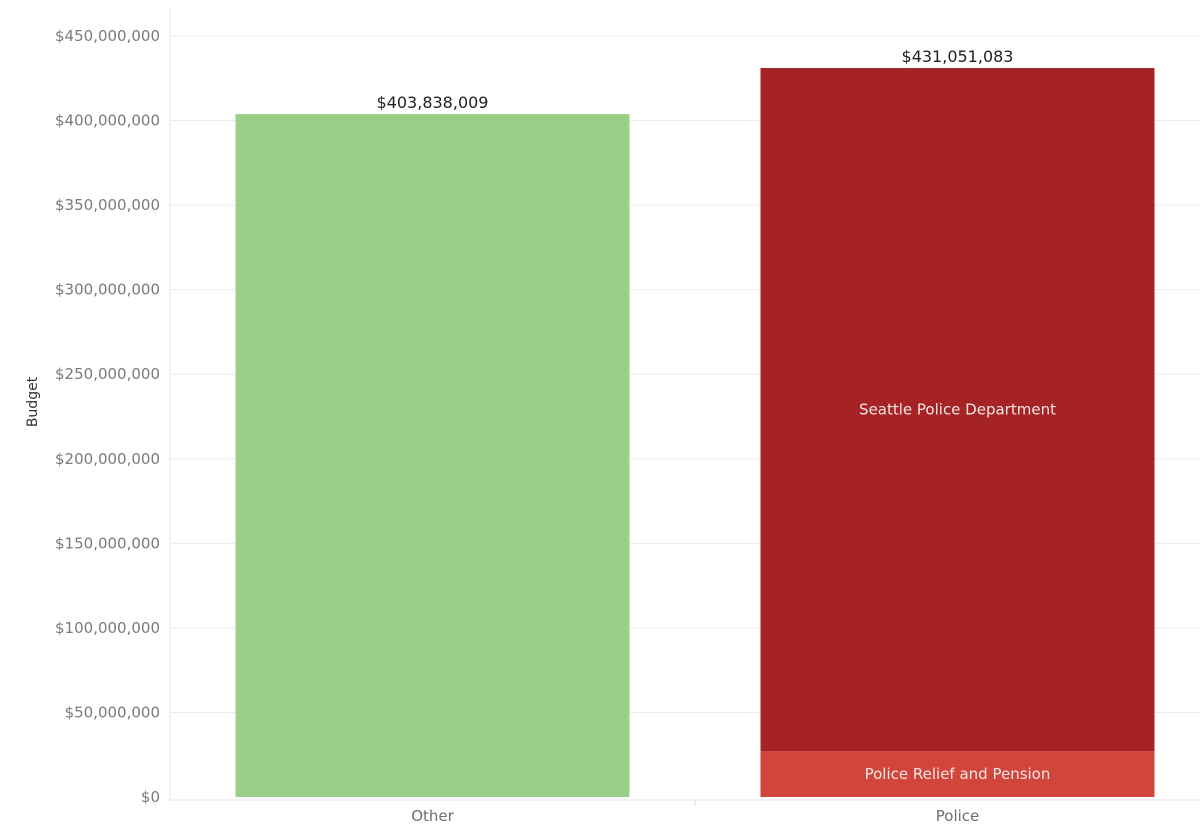 The width and height of the screenshot is (1200, 835). I want to click on segment-label: Seattle Police Department, so click(957, 410).